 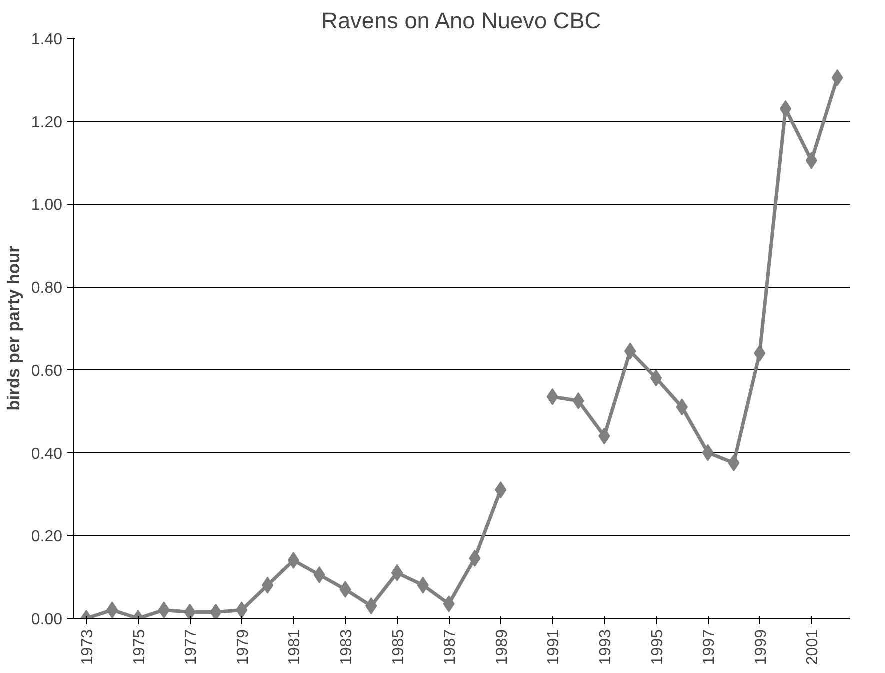 I want to click on x-tick-label: 1981, so click(x=295, y=647).